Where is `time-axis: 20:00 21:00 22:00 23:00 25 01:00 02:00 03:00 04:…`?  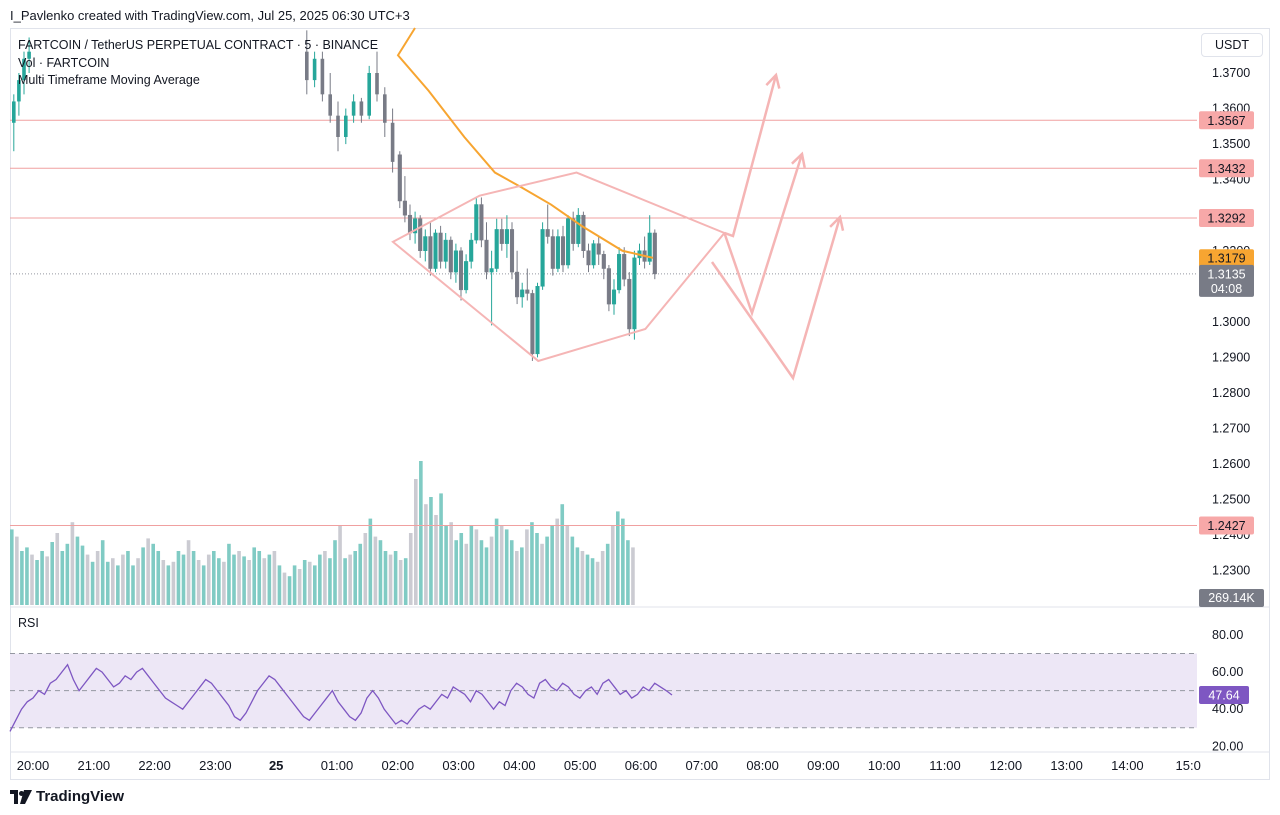 time-axis: 20:00 21:00 22:00 23:00 25 01:00 02:00 03:00 04:… is located at coordinates (609, 765).